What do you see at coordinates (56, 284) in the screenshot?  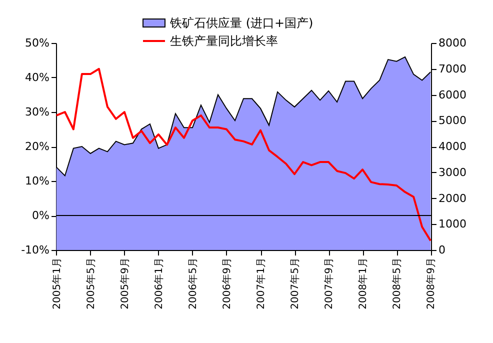 I see `x-tick-label: 2005年1月` at bounding box center [56, 284].